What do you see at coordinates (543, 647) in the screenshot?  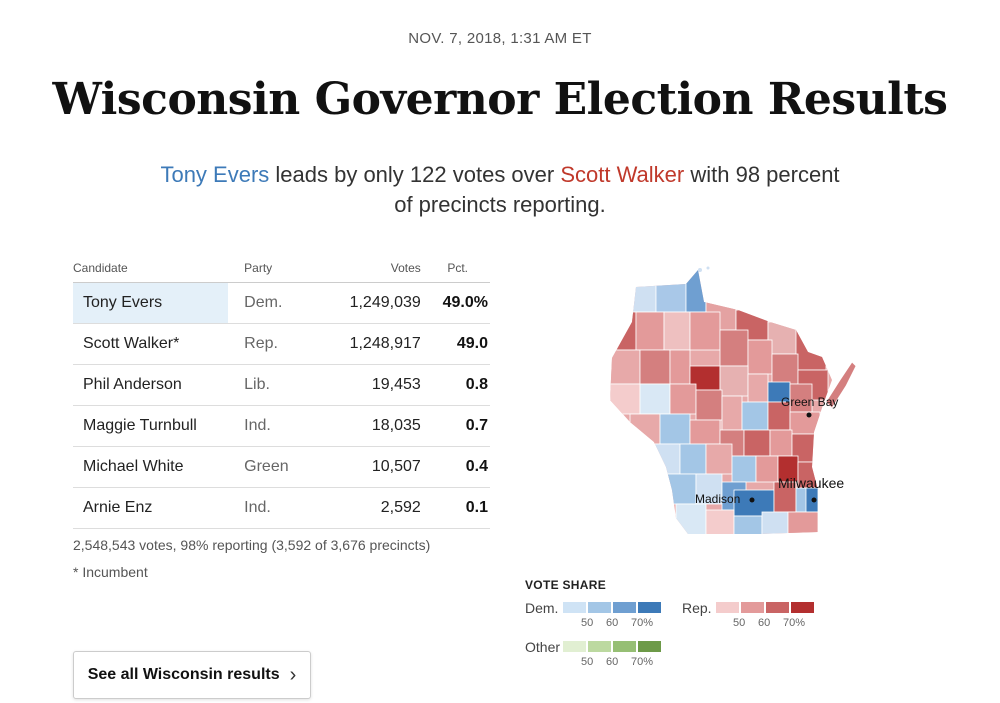 I see `legend-other-label: Other` at bounding box center [543, 647].